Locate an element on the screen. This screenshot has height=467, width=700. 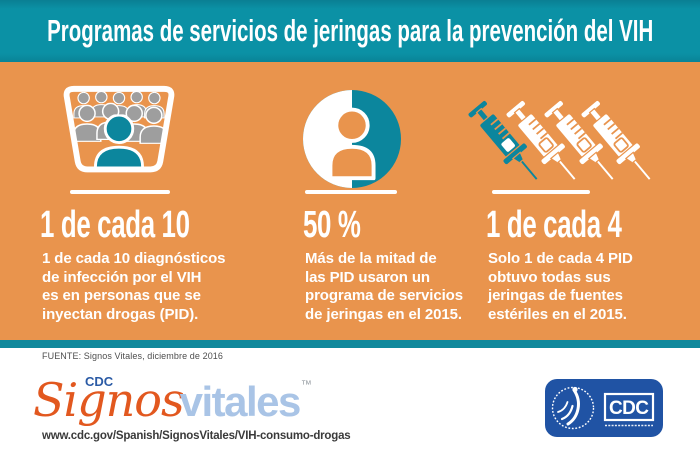
stat-headline: 50 % is located at coordinates (332, 225).